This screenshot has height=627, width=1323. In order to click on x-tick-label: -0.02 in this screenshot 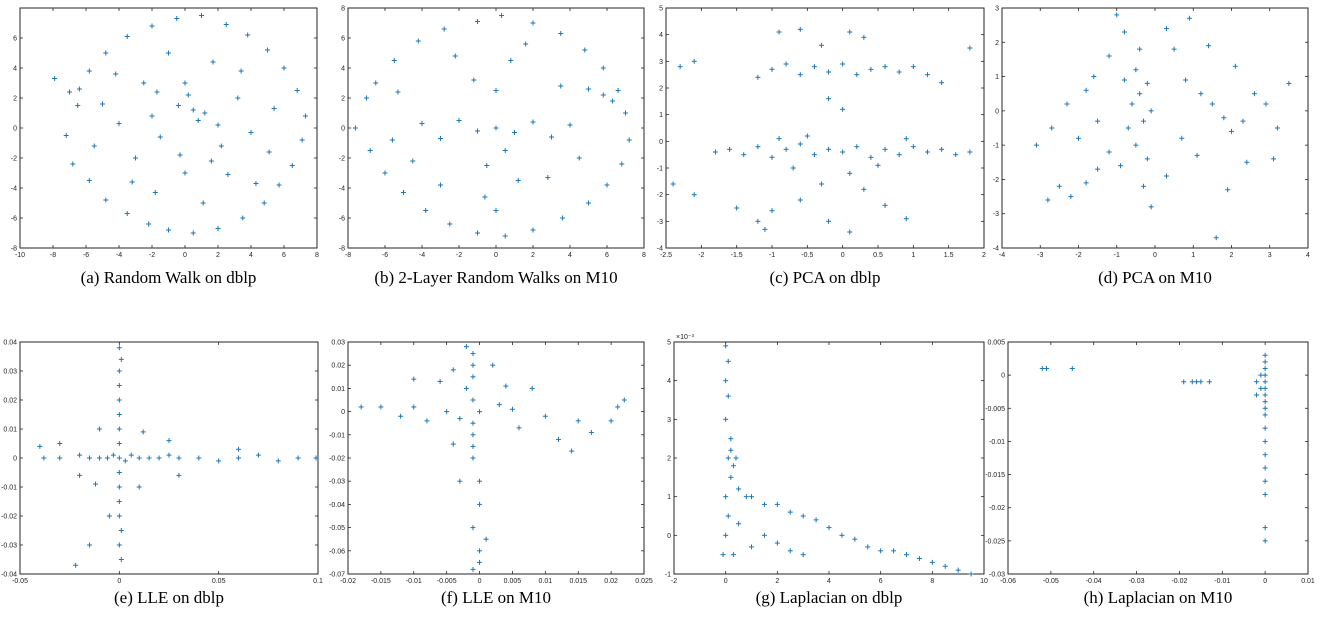, I will do `click(1179, 581)`.